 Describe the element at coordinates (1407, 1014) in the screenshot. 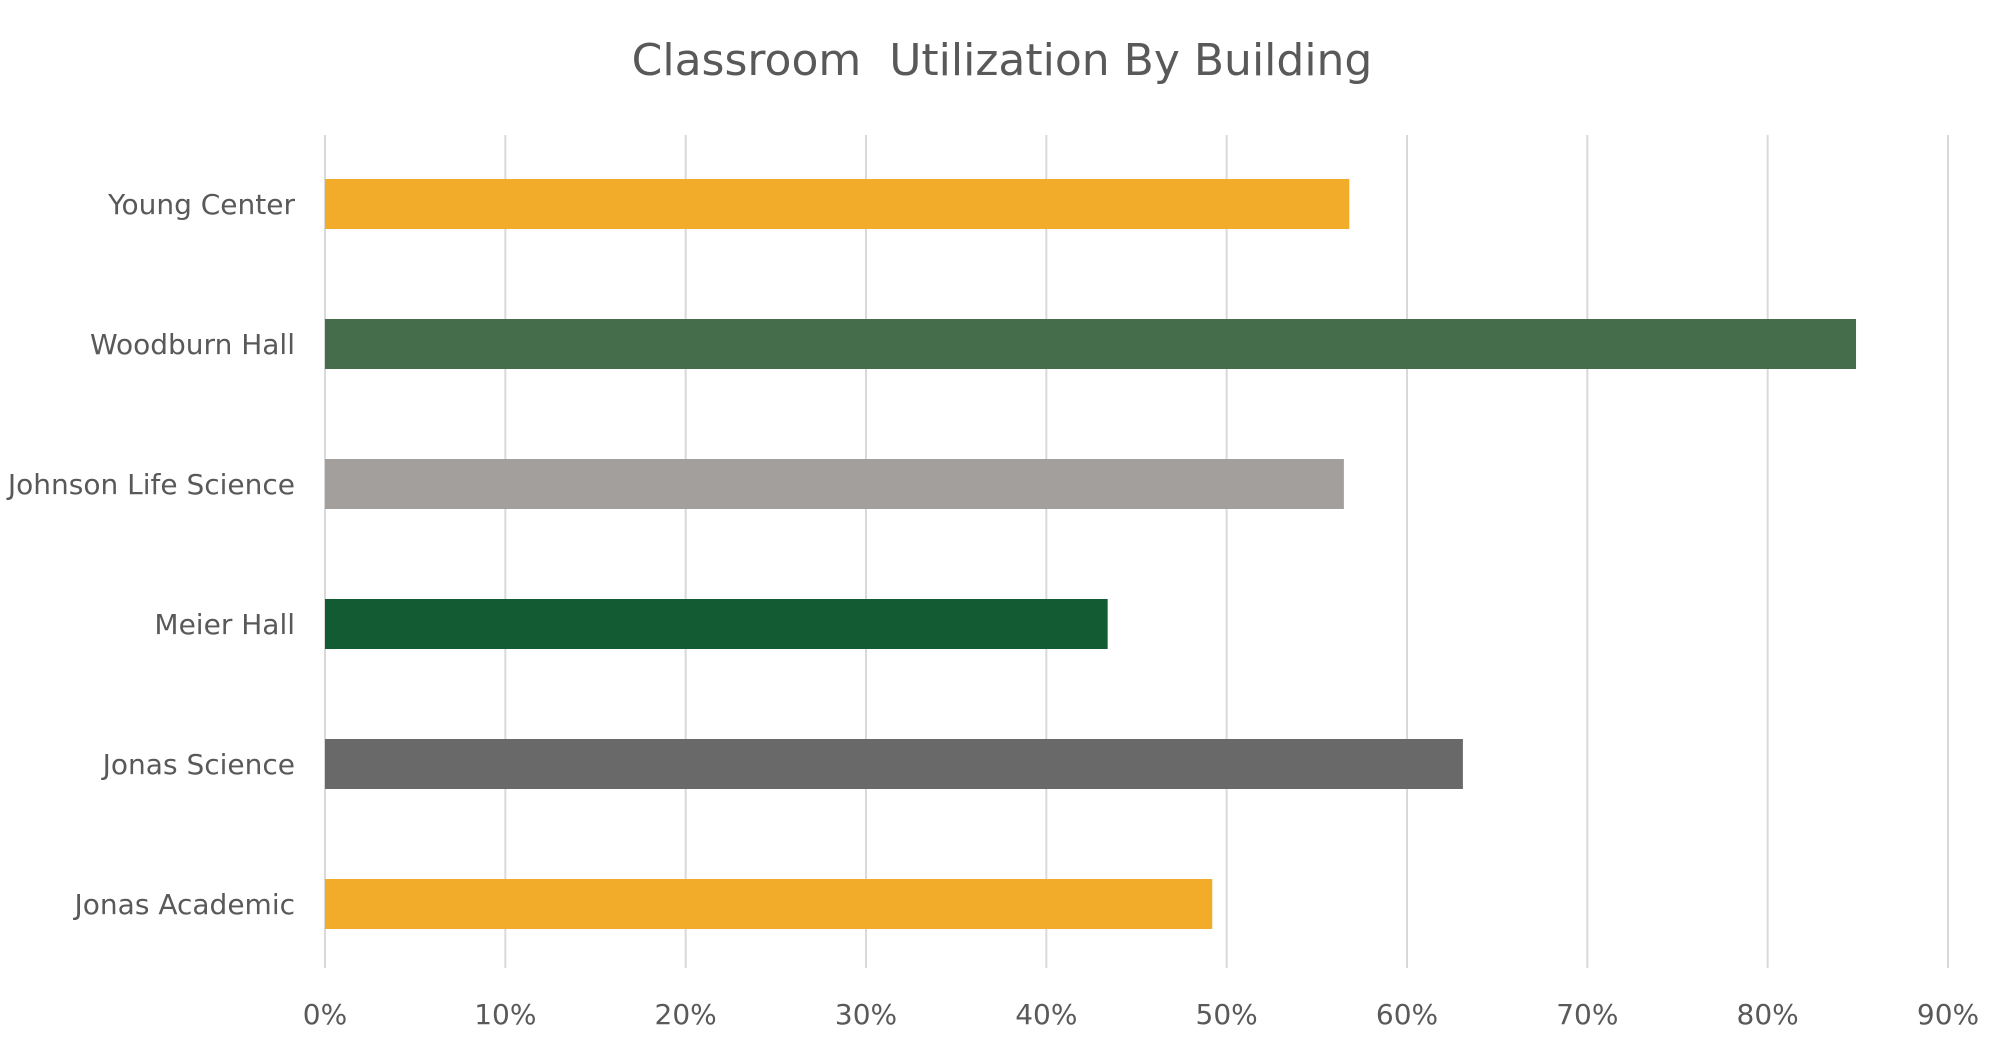

I see `x-tick-label: 60%` at that location.